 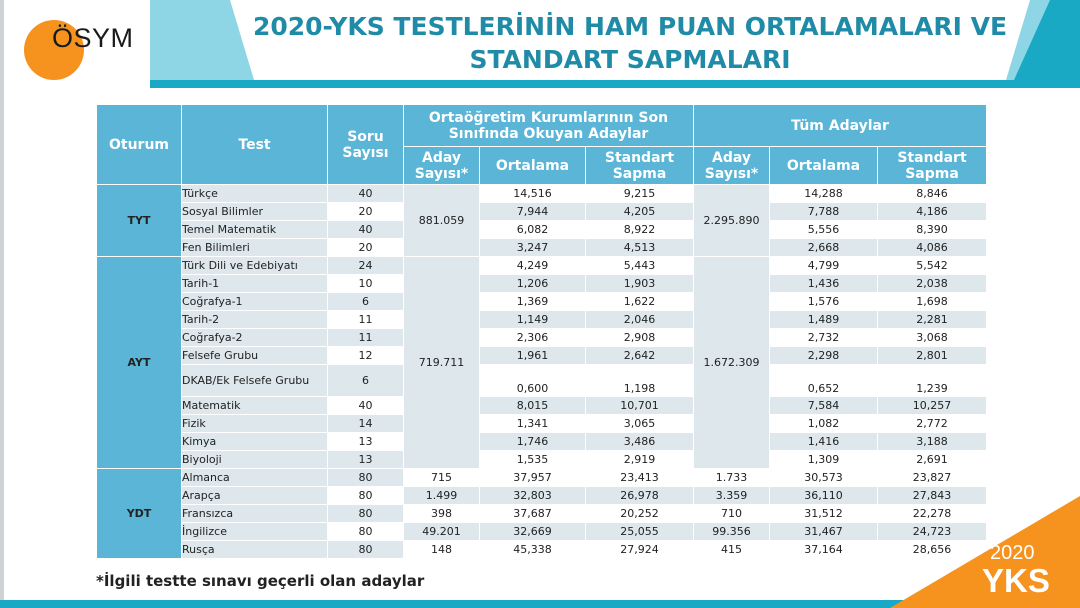 What do you see at coordinates (639, 513) in the screenshot?
I see `sapma-last: 20,252` at bounding box center [639, 513].